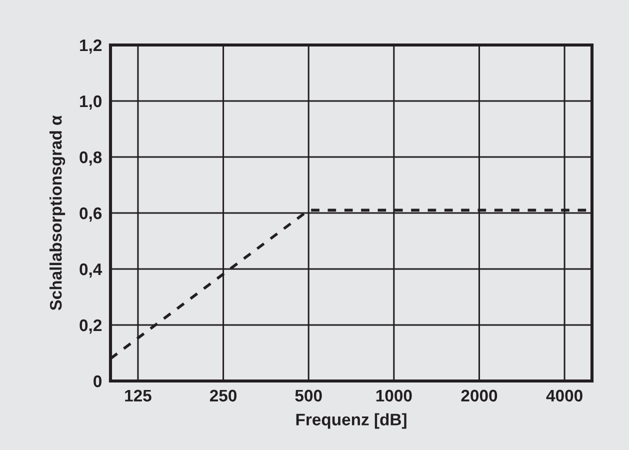 The image size is (629, 450). What do you see at coordinates (58, 212) in the screenshot?
I see `y-axis-title: Schallabsorptionsgrad α` at bounding box center [58, 212].